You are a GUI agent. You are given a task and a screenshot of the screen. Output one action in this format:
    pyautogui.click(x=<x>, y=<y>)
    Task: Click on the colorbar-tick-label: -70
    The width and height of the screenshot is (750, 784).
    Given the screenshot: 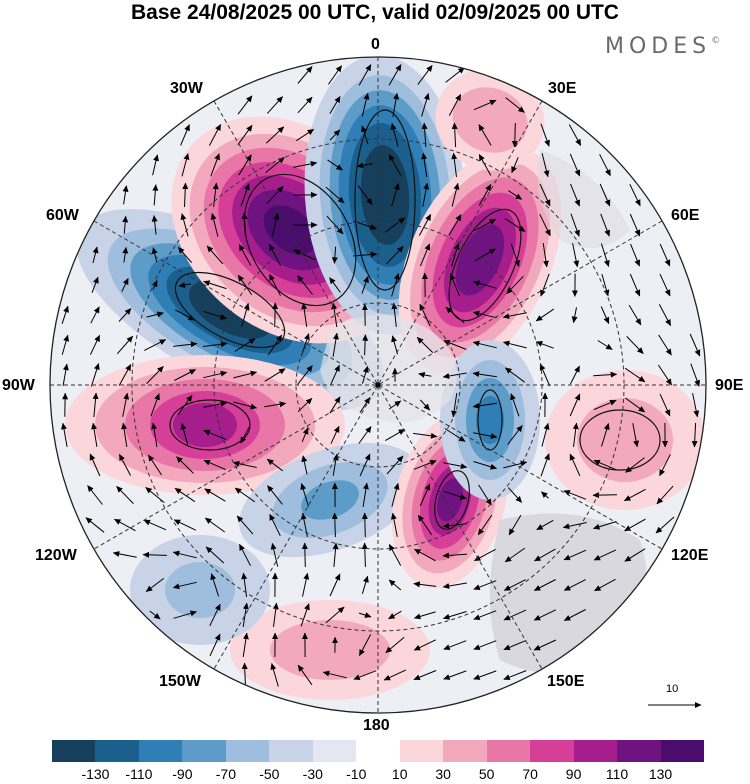 What is the action you would take?
    pyautogui.click(x=226, y=774)
    